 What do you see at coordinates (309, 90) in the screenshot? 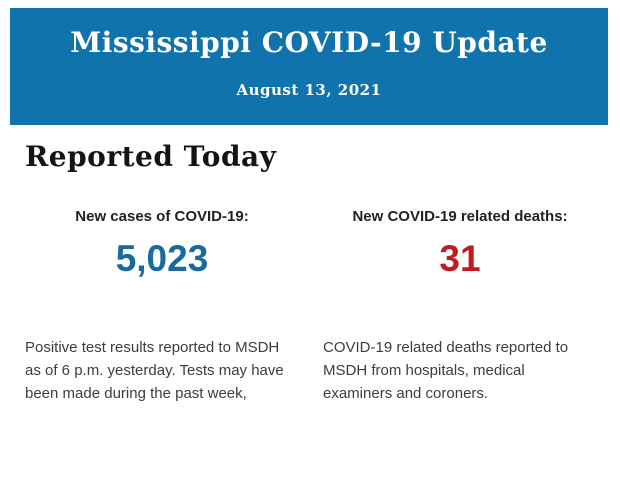
I see `report-date: August 13, 2021` at bounding box center [309, 90].